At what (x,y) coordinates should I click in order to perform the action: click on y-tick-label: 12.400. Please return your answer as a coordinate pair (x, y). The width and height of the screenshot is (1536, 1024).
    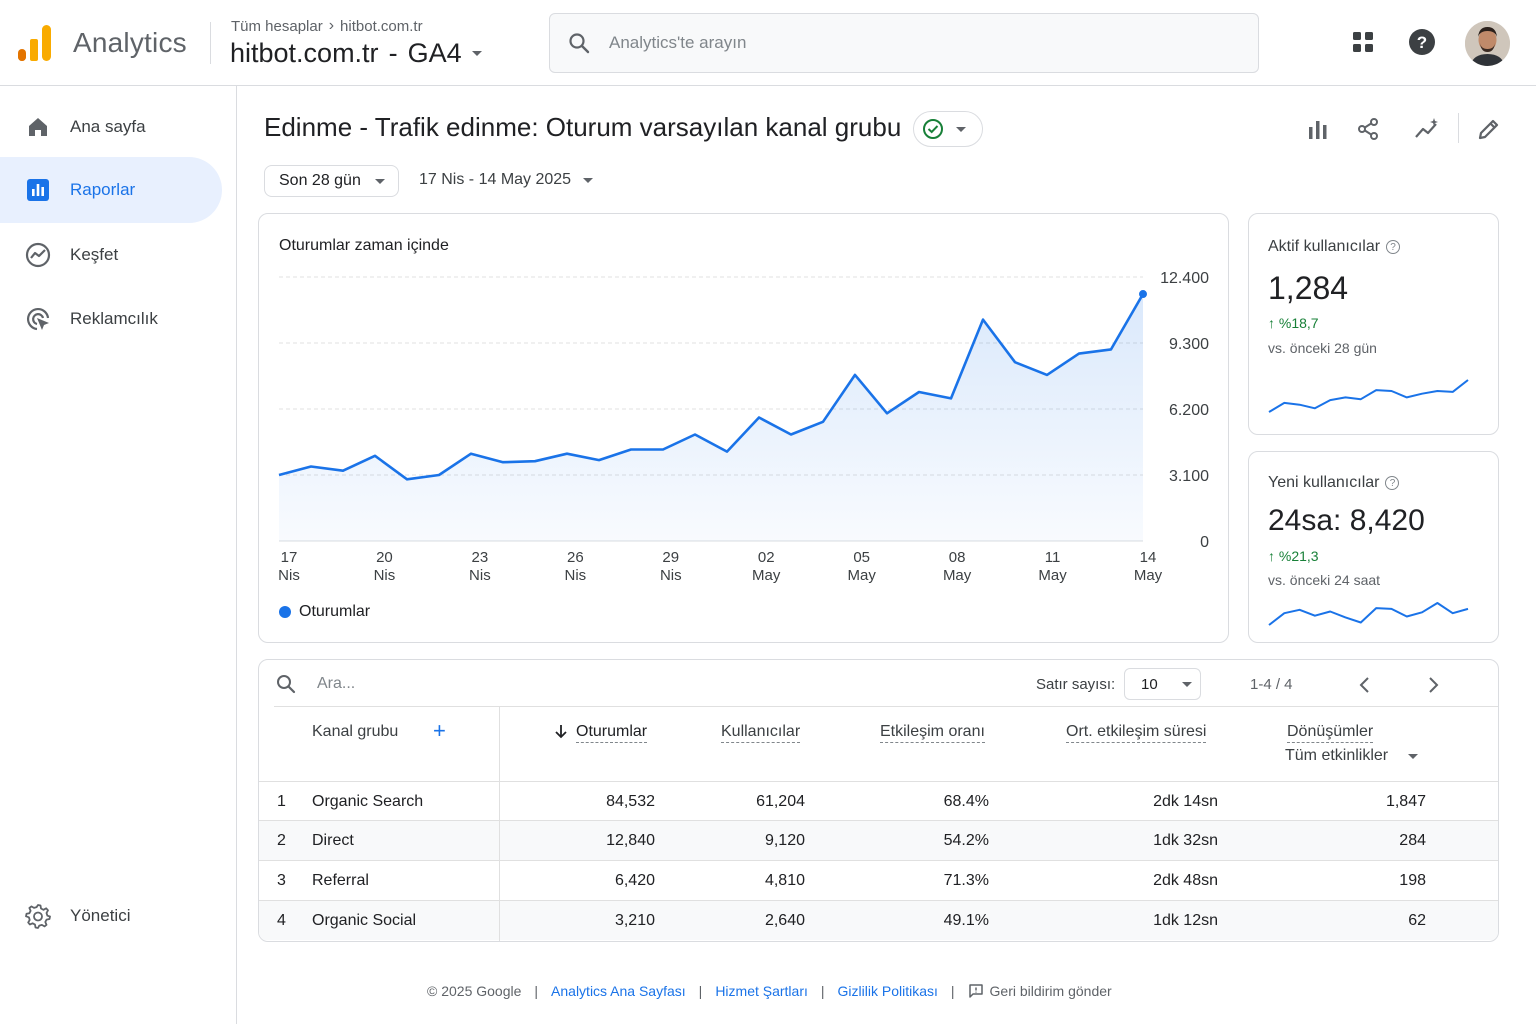
    Looking at the image, I should click on (1184, 278).